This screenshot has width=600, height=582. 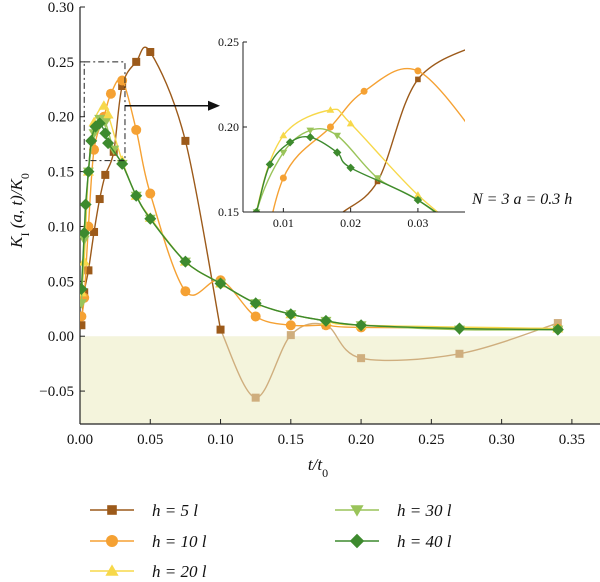 I want to click on legend-item: h = 30 l, so click(x=393, y=510).